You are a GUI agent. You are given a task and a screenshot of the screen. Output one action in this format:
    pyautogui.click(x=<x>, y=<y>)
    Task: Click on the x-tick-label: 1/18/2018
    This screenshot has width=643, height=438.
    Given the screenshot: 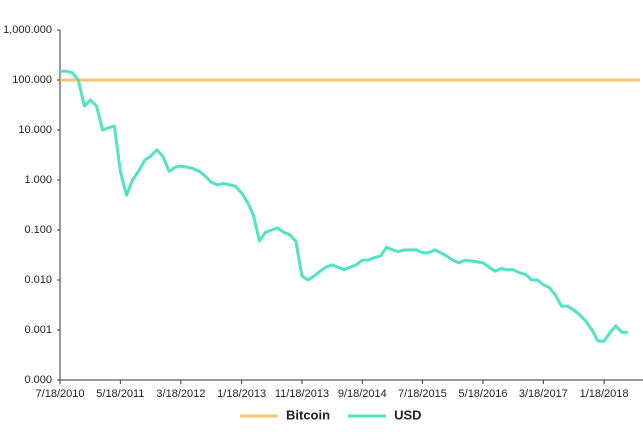 What is the action you would take?
    pyautogui.click(x=604, y=394)
    